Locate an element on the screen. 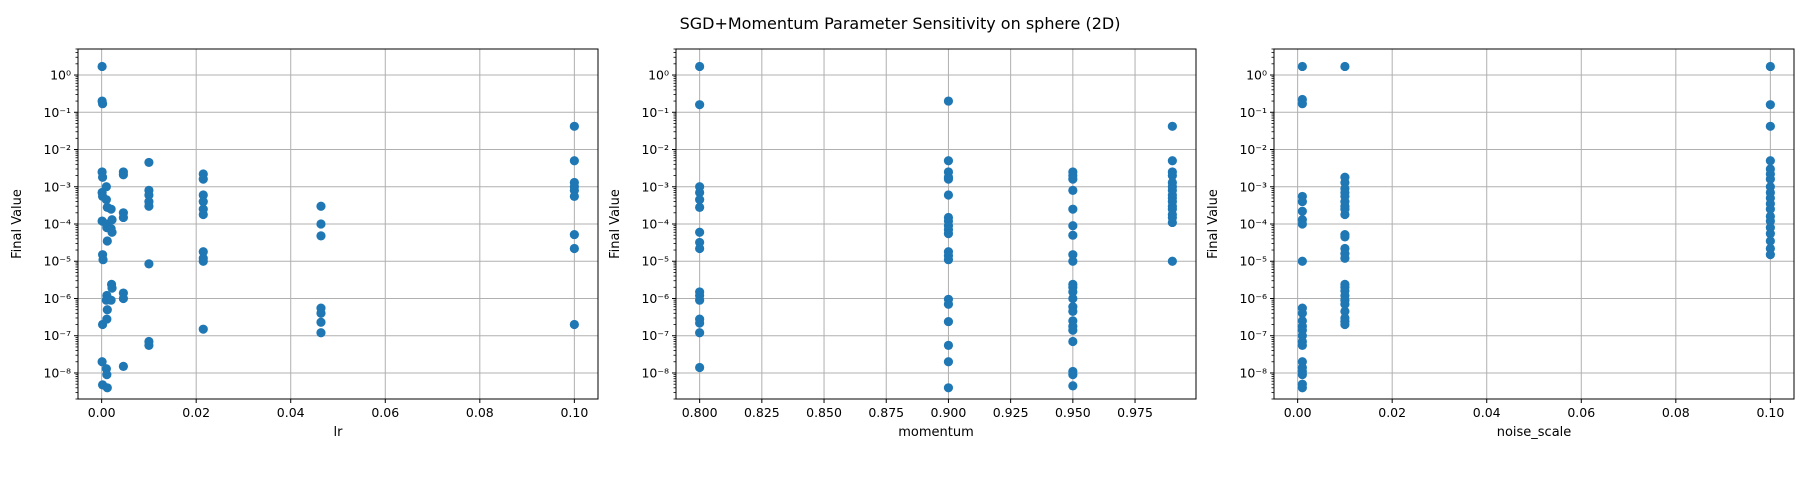 The height and width of the screenshot is (500, 1800). y-tick-label: 10⁻⁴ is located at coordinates (57, 224).